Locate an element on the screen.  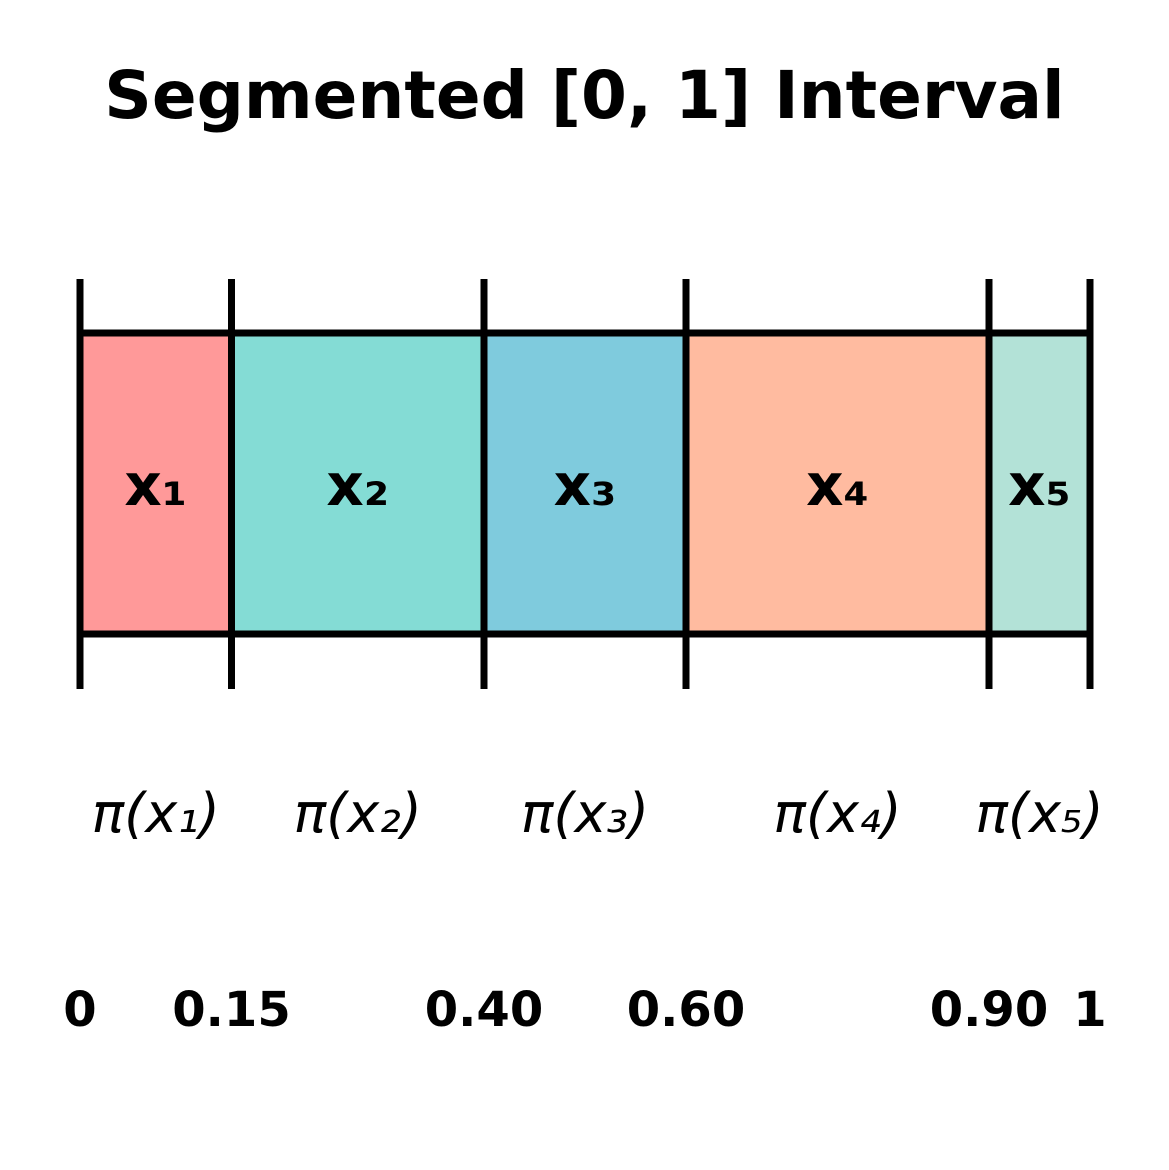
segment-4: x₄ is located at coordinates (837, 483).